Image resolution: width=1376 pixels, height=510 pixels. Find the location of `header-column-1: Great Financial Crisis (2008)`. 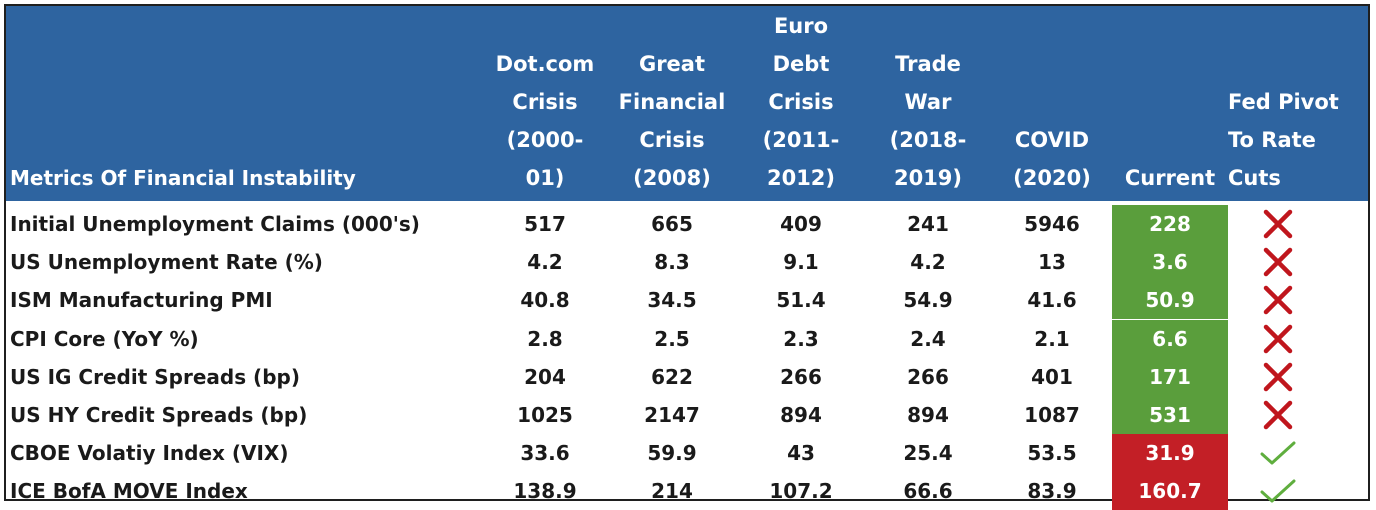

header-column-1: Great Financial Crisis (2008) is located at coordinates (672, 121).